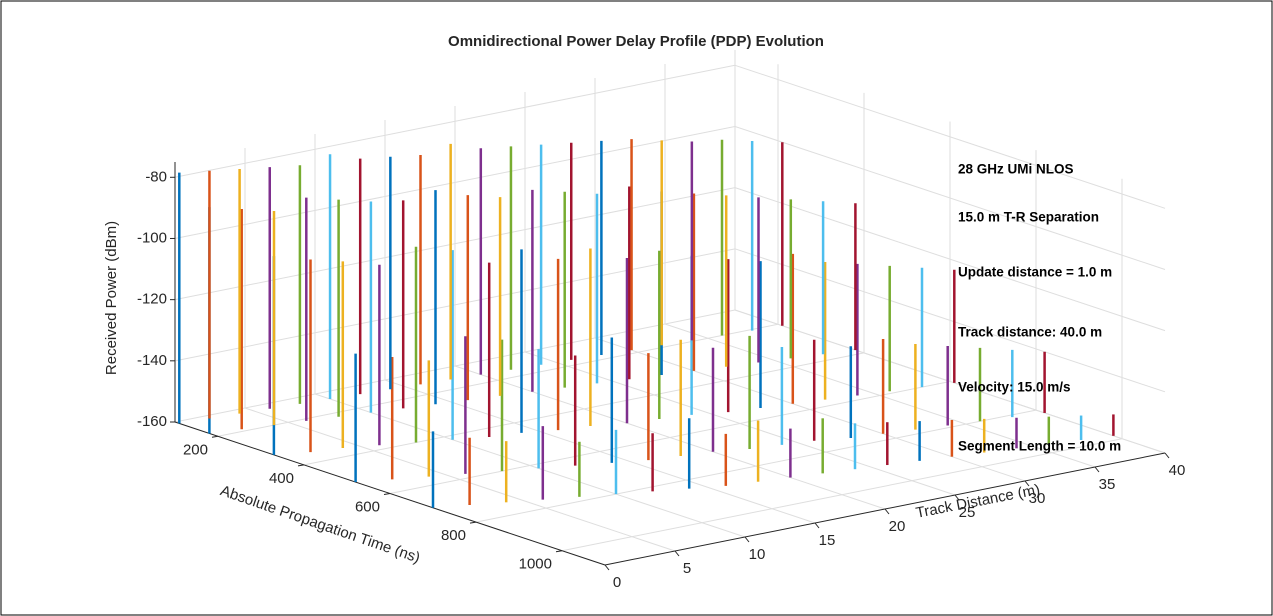 Image resolution: width=1273 pixels, height=616 pixels. I want to click on annotation: Velocity: 15.0 m/s, so click(1014, 387).